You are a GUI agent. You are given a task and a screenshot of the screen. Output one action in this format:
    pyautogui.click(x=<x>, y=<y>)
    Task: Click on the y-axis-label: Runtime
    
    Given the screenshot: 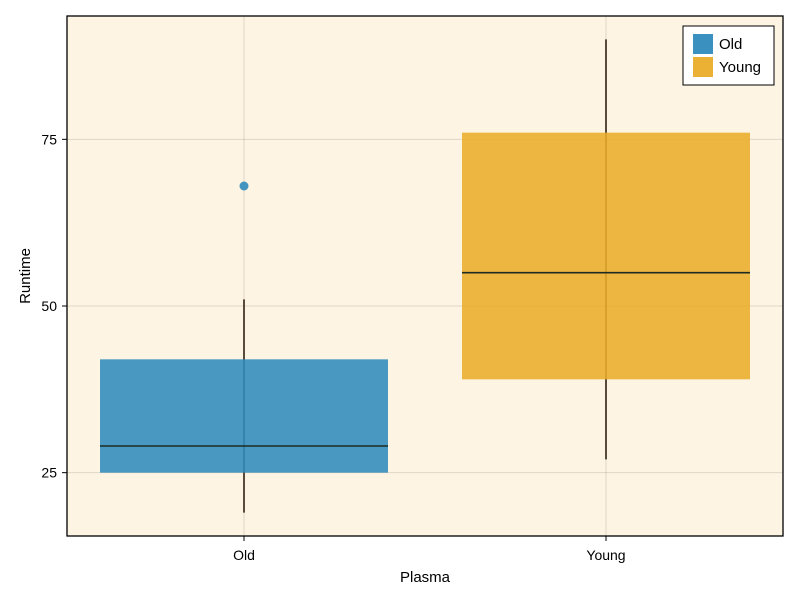 What is the action you would take?
    pyautogui.click(x=25, y=276)
    